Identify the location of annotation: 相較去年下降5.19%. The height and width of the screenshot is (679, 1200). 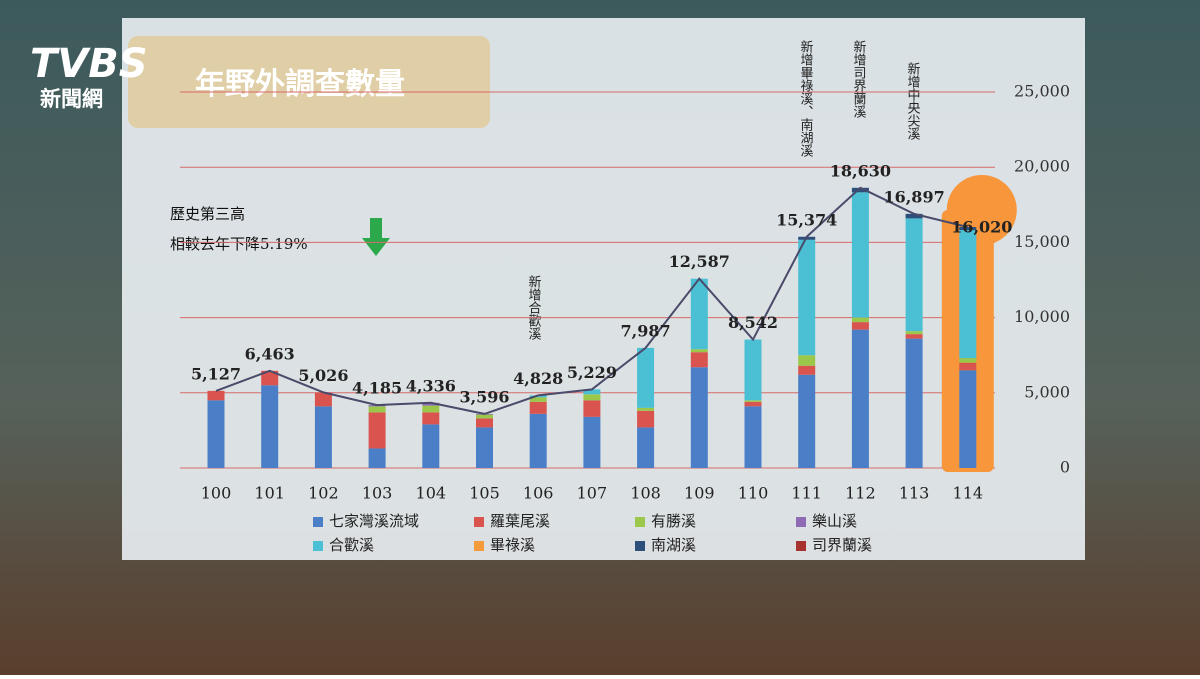
(239, 244).